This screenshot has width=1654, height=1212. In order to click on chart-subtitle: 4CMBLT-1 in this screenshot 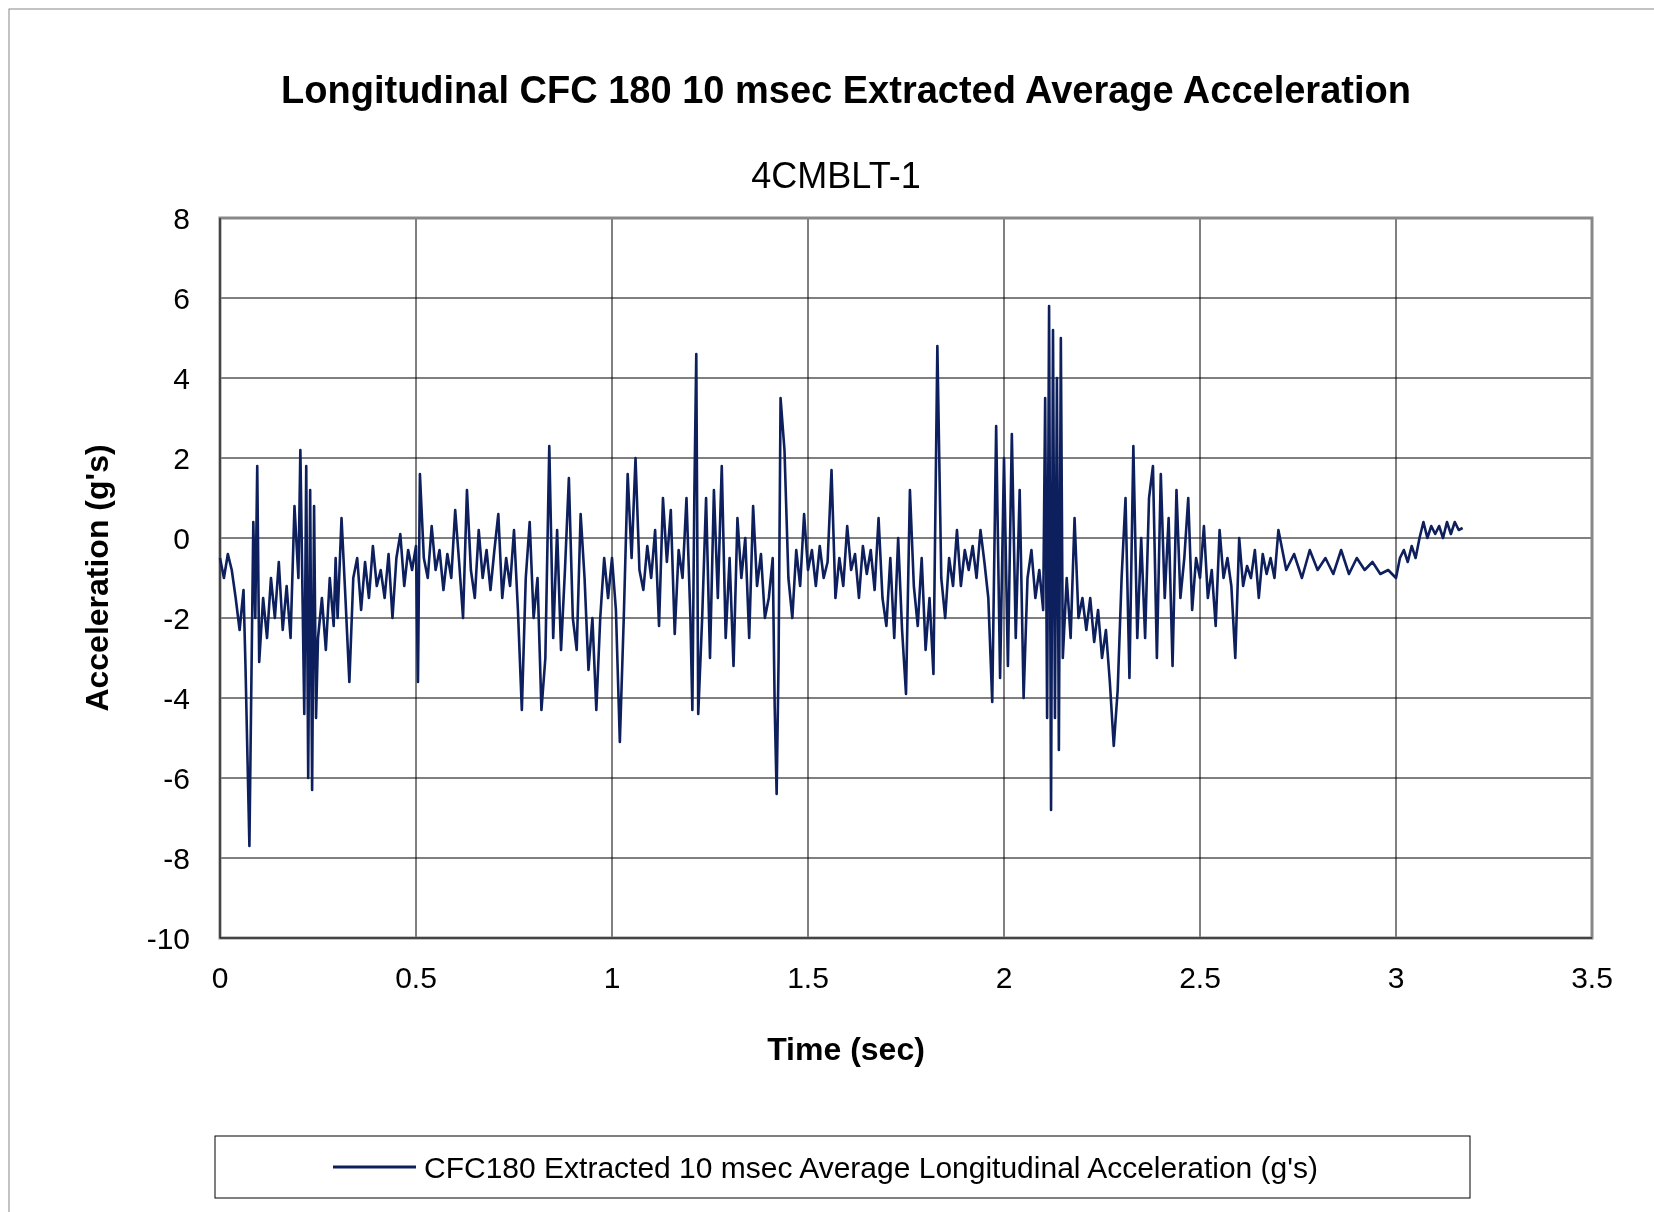, I will do `click(836, 175)`.